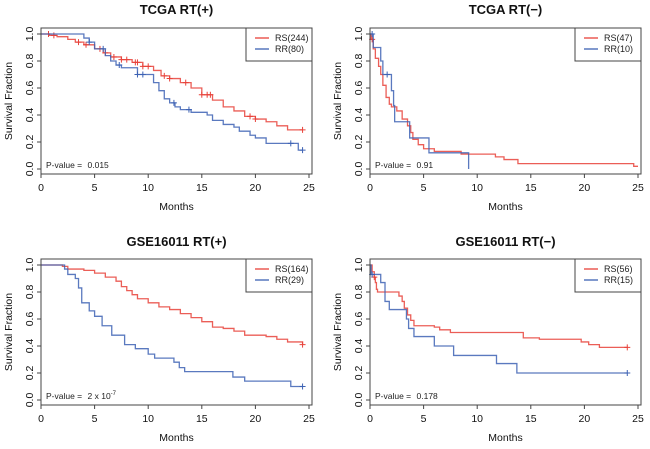  What do you see at coordinates (618, 49) in the screenshot?
I see `legend-entry: RR(10)` at bounding box center [618, 49].